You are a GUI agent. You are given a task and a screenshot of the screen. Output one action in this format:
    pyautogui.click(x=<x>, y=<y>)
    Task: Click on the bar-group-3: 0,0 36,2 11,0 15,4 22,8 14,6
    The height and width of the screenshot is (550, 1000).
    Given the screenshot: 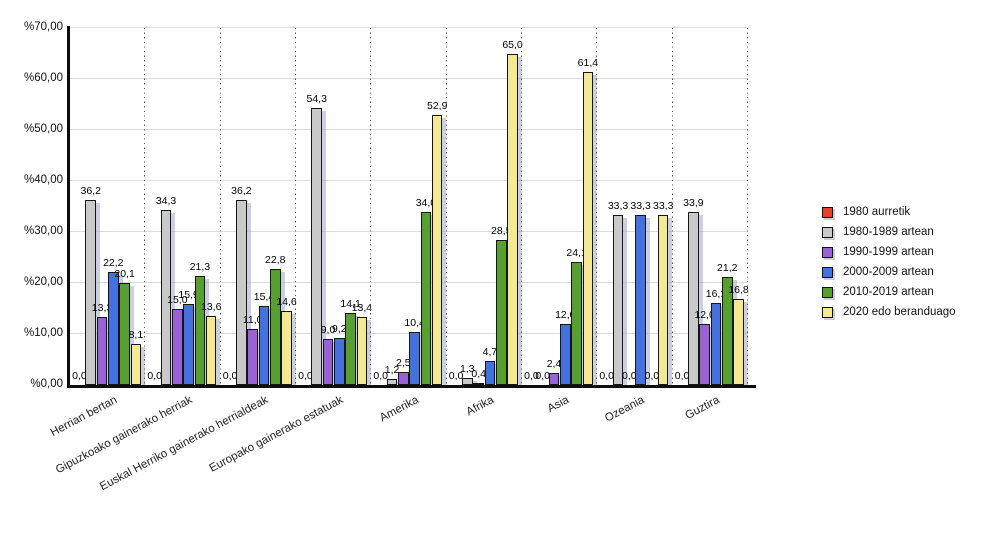 What is the action you would take?
    pyautogui.click(x=259, y=206)
    